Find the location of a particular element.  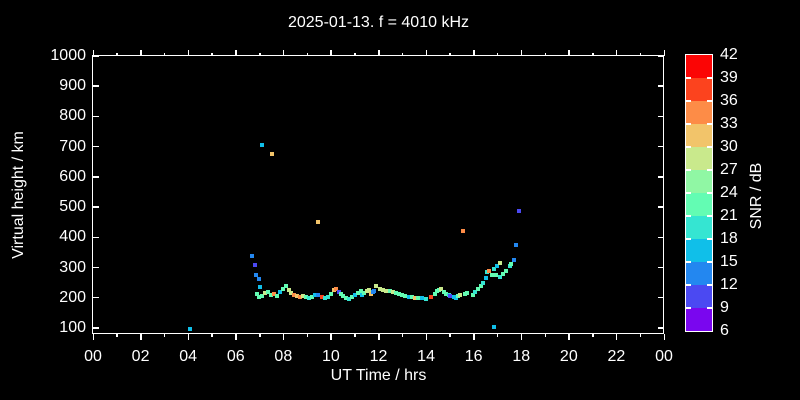

x-axis-title: UT Time / hrs is located at coordinates (378, 375).